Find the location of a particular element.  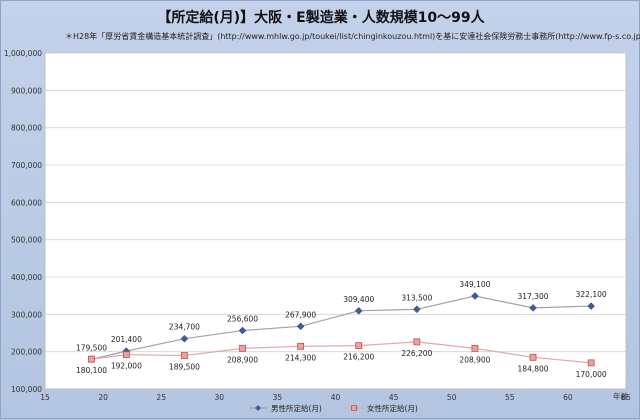

data-label: 189,500 is located at coordinates (184, 367).